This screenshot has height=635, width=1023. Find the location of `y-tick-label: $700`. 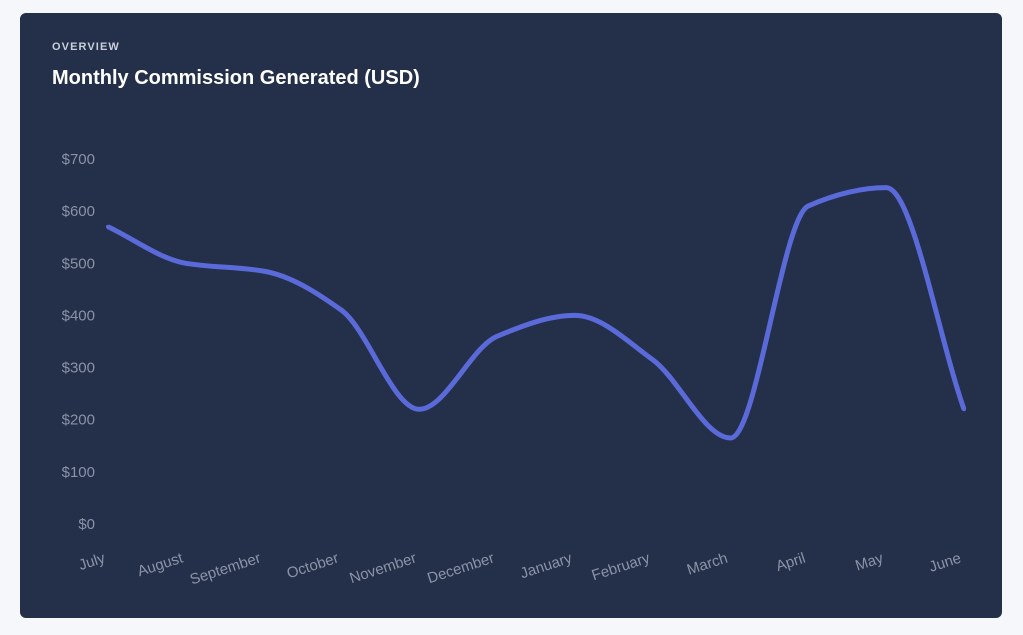

y-tick-label: $700 is located at coordinates (78, 159).